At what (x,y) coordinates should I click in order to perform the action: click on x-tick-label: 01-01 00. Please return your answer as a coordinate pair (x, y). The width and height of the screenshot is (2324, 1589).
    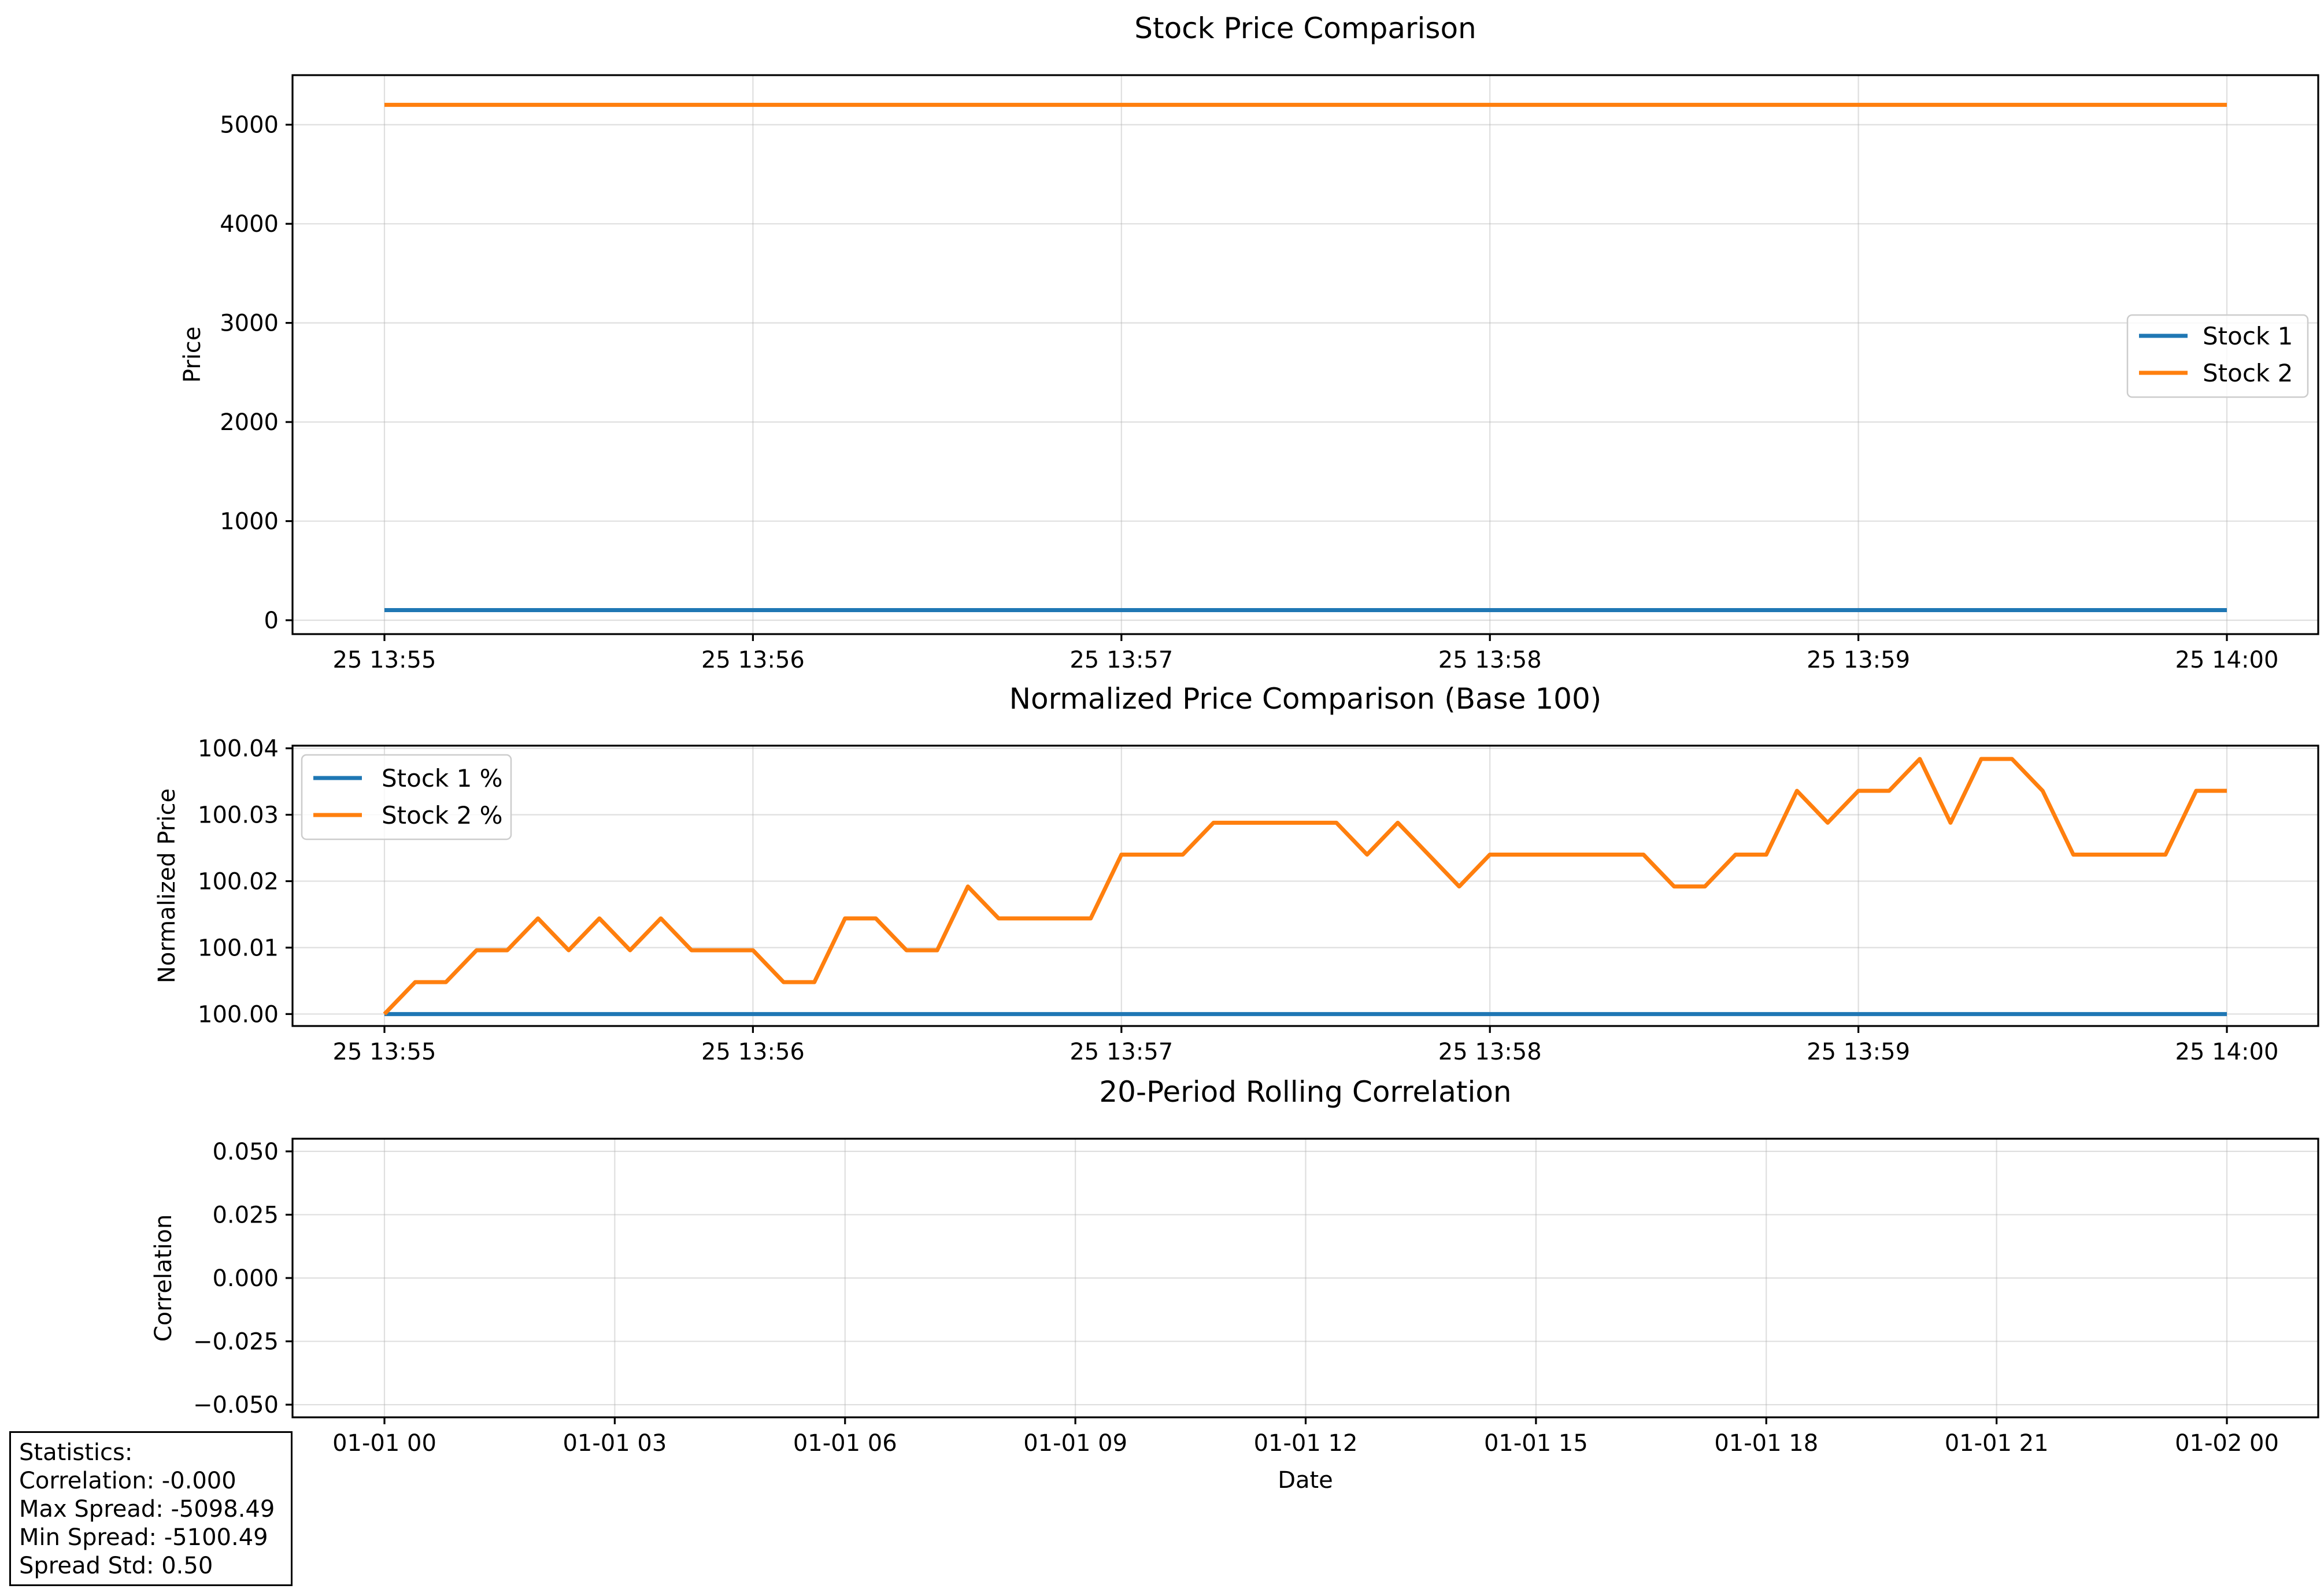
    Looking at the image, I should click on (384, 1443).